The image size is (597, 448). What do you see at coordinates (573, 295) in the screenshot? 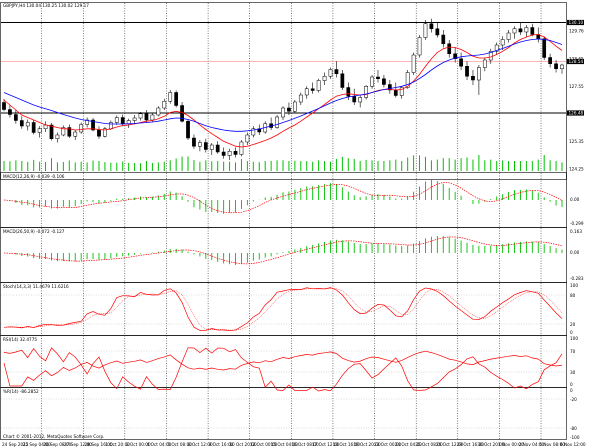
I see `stoch-tick-80: 80` at bounding box center [573, 295].